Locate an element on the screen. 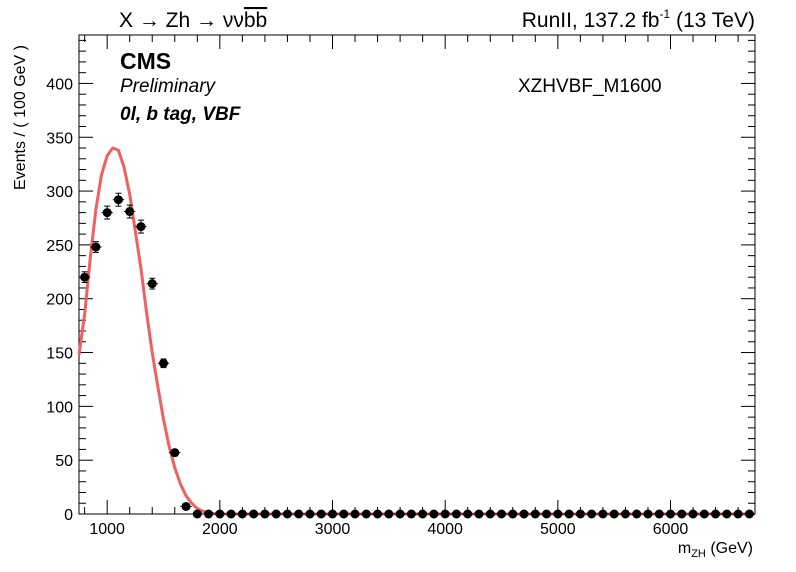 Image resolution: width=796 pixels, height=572 pixels. y-tick-label: 300 is located at coordinates (59, 192).